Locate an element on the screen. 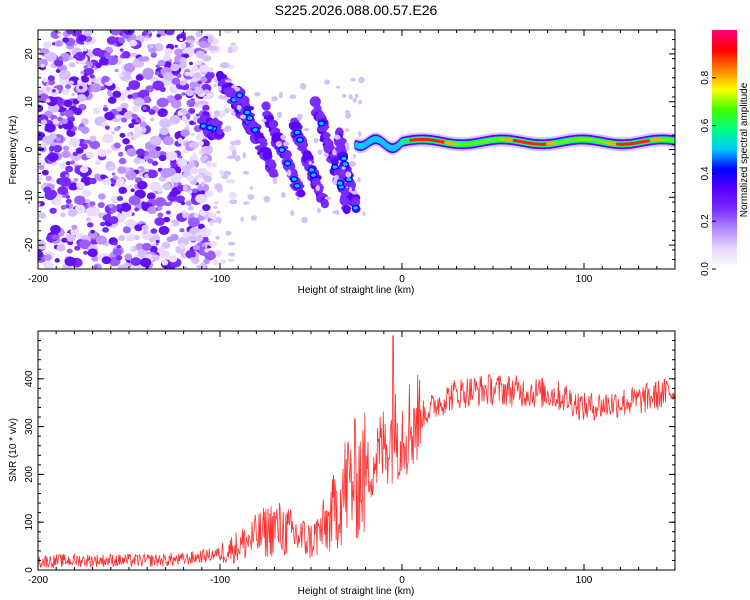 This screenshot has height=600, width=750. x-tick-label: -200 is located at coordinates (38, 580).